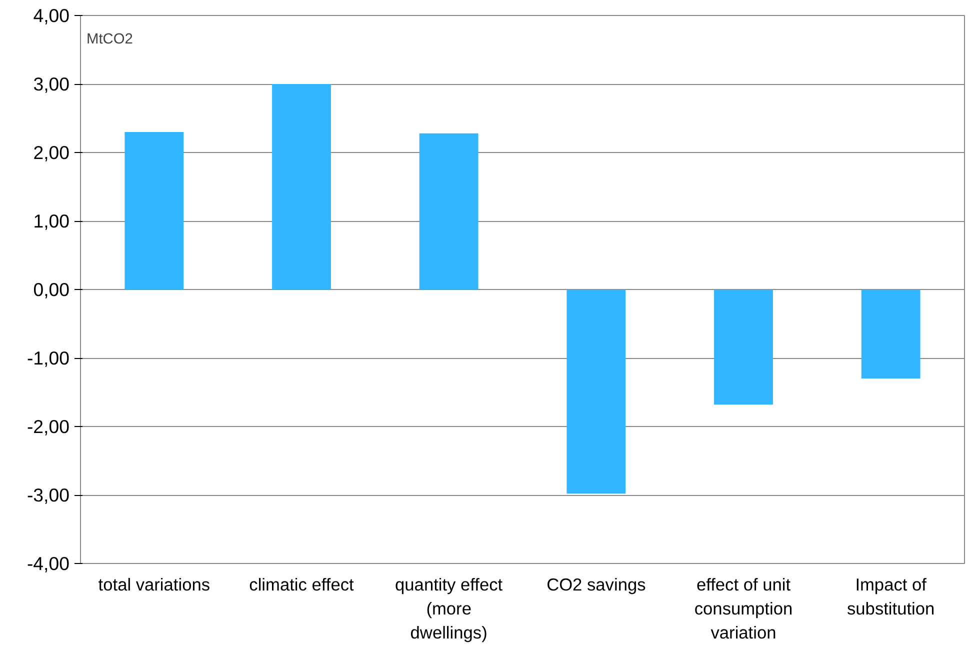 The image size is (974, 645). What do you see at coordinates (596, 584) in the screenshot?
I see `x-tick-label: CO2 savings` at bounding box center [596, 584].